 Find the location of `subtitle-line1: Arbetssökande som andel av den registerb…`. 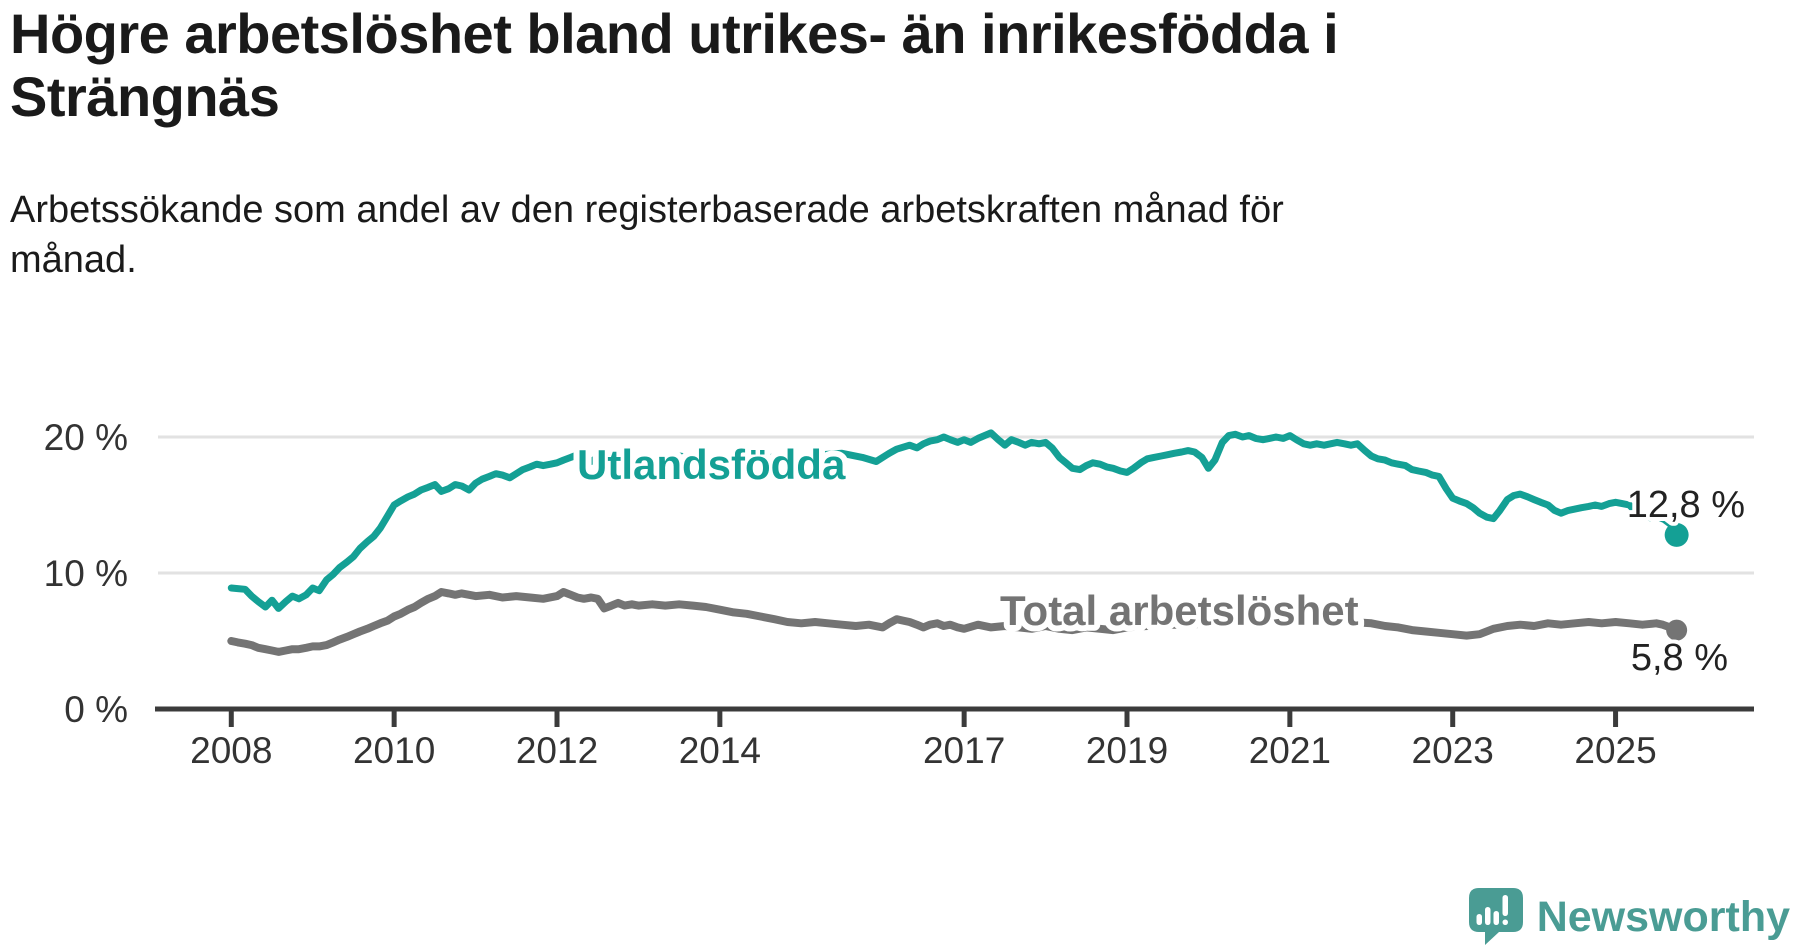

subtitle-line1: Arbetssökande som andel av den registerb… is located at coordinates (647, 209).